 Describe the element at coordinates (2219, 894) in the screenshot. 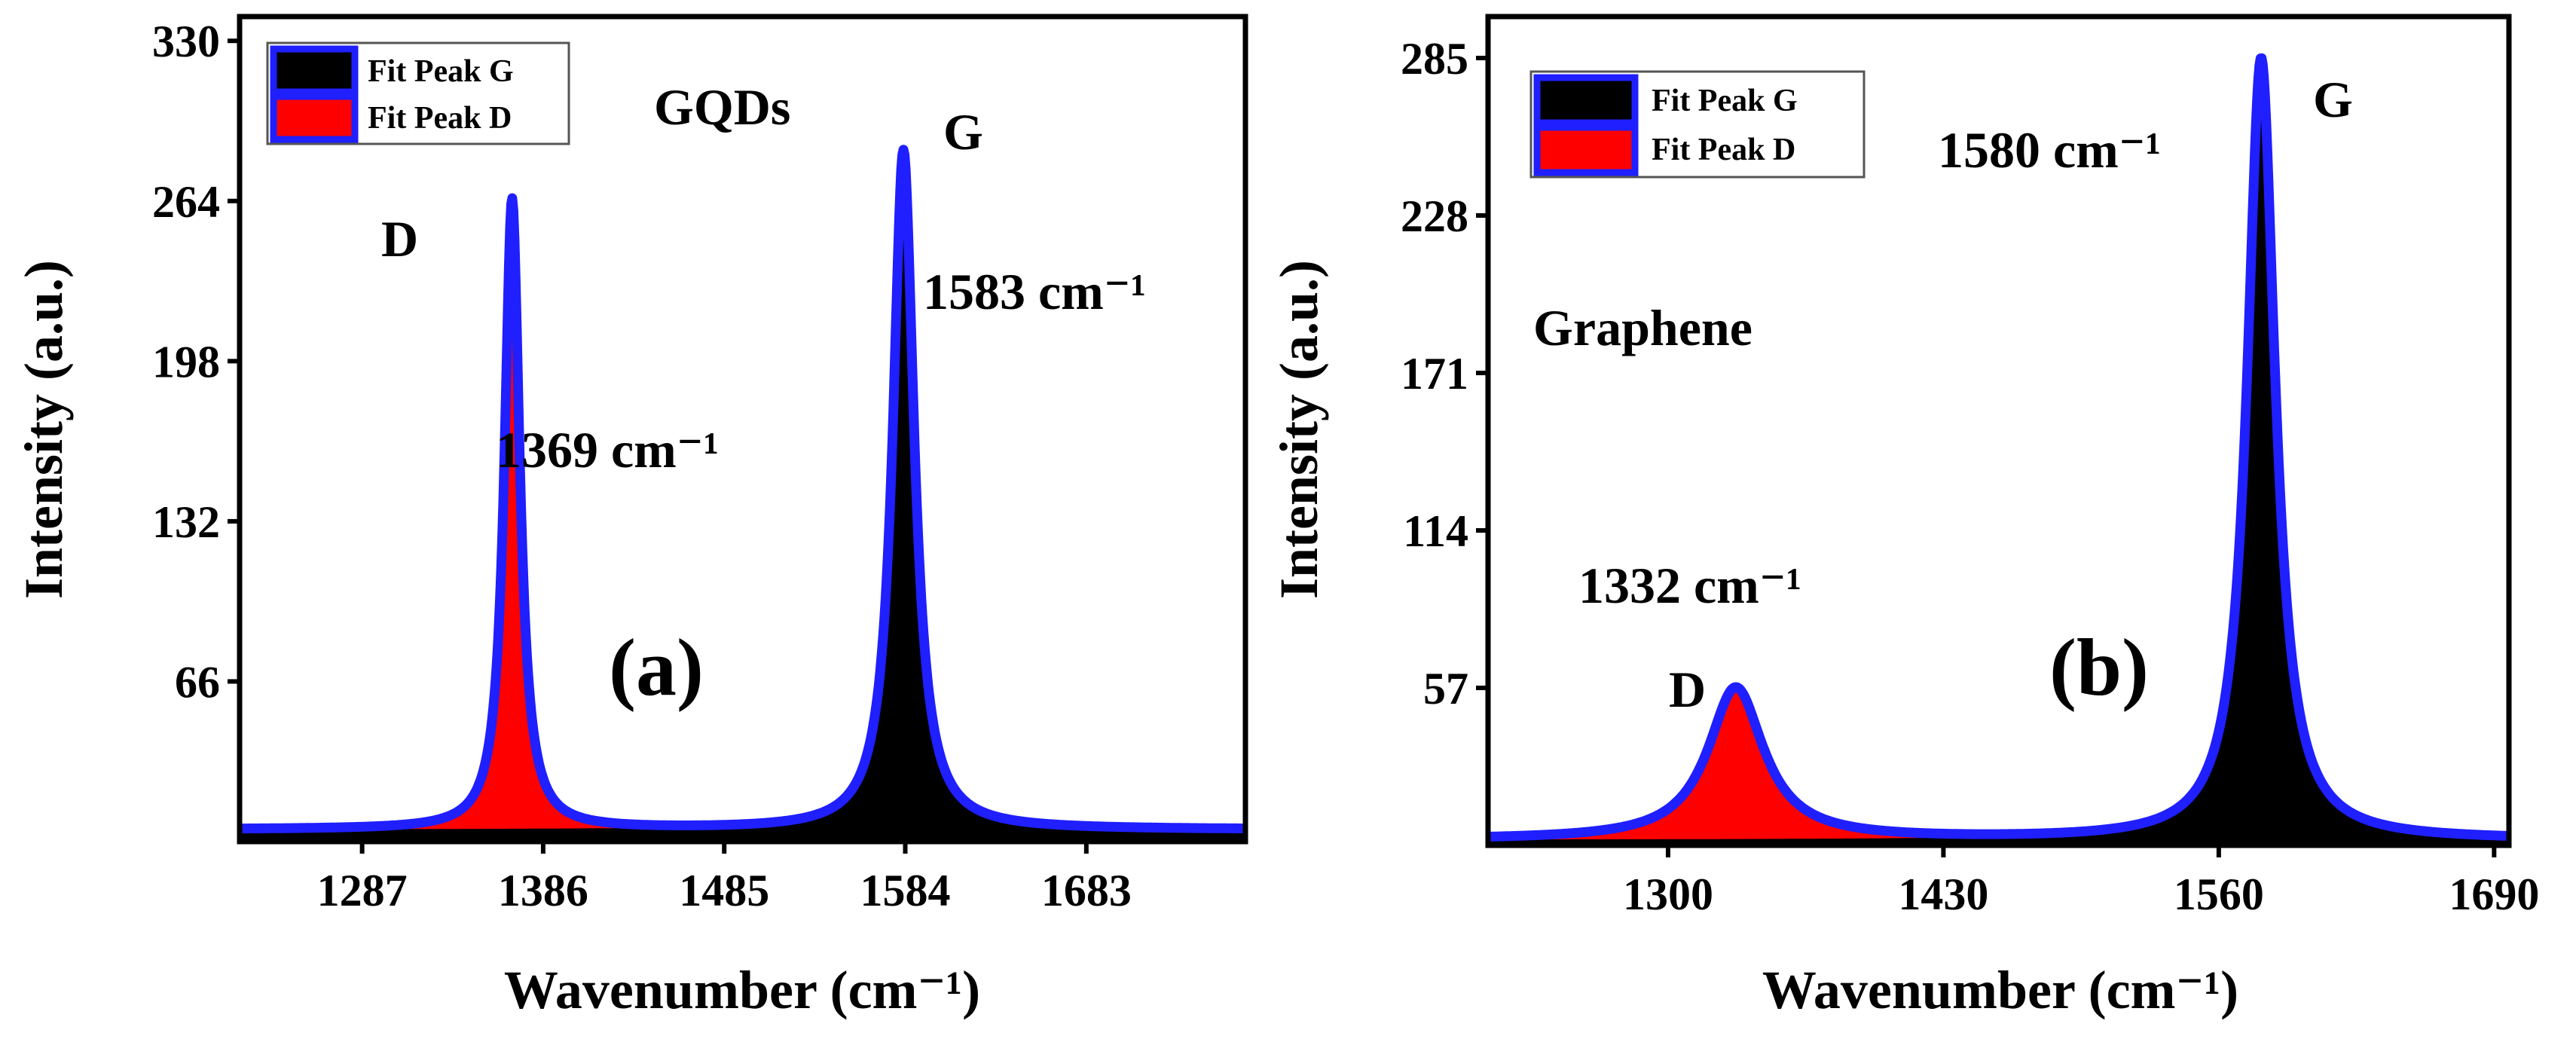

I see `panel-b-x-tick-label: 1560` at that location.